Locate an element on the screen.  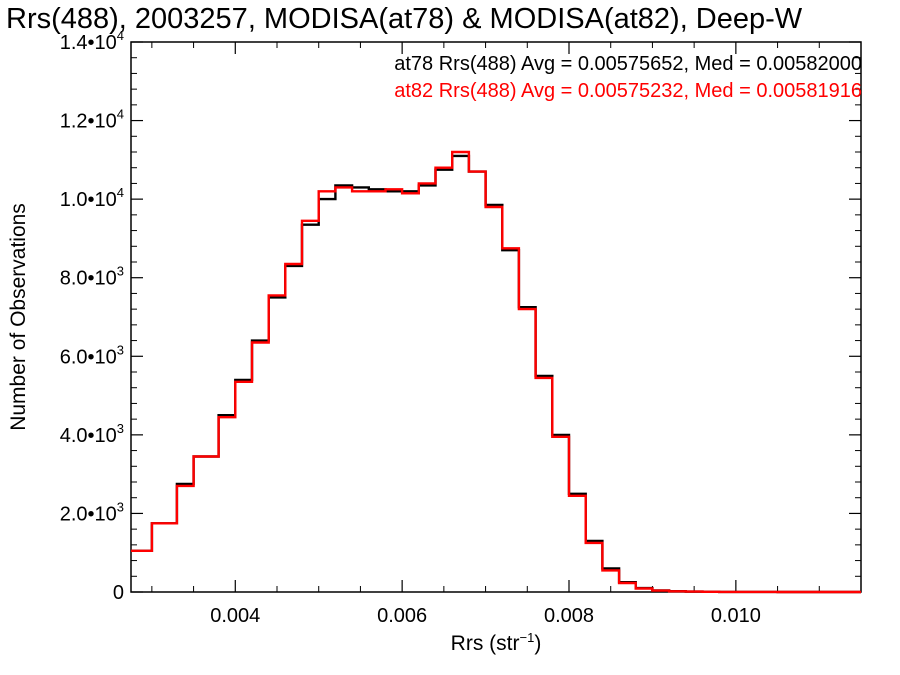
y-tick-mantissa: 1.4•10 is located at coordinates (88, 43).